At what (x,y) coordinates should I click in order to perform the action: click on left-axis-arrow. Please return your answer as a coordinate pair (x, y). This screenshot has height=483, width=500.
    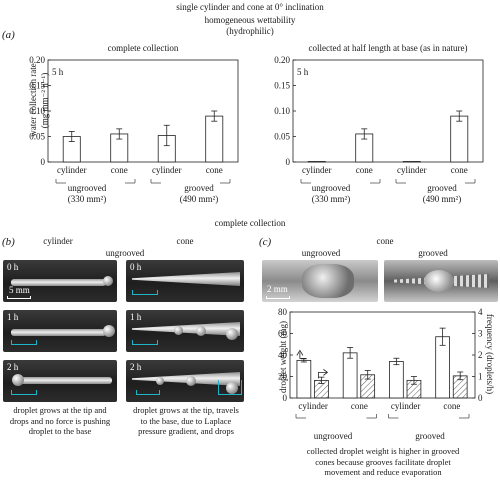
    Looking at the image, I should click on (302, 355).